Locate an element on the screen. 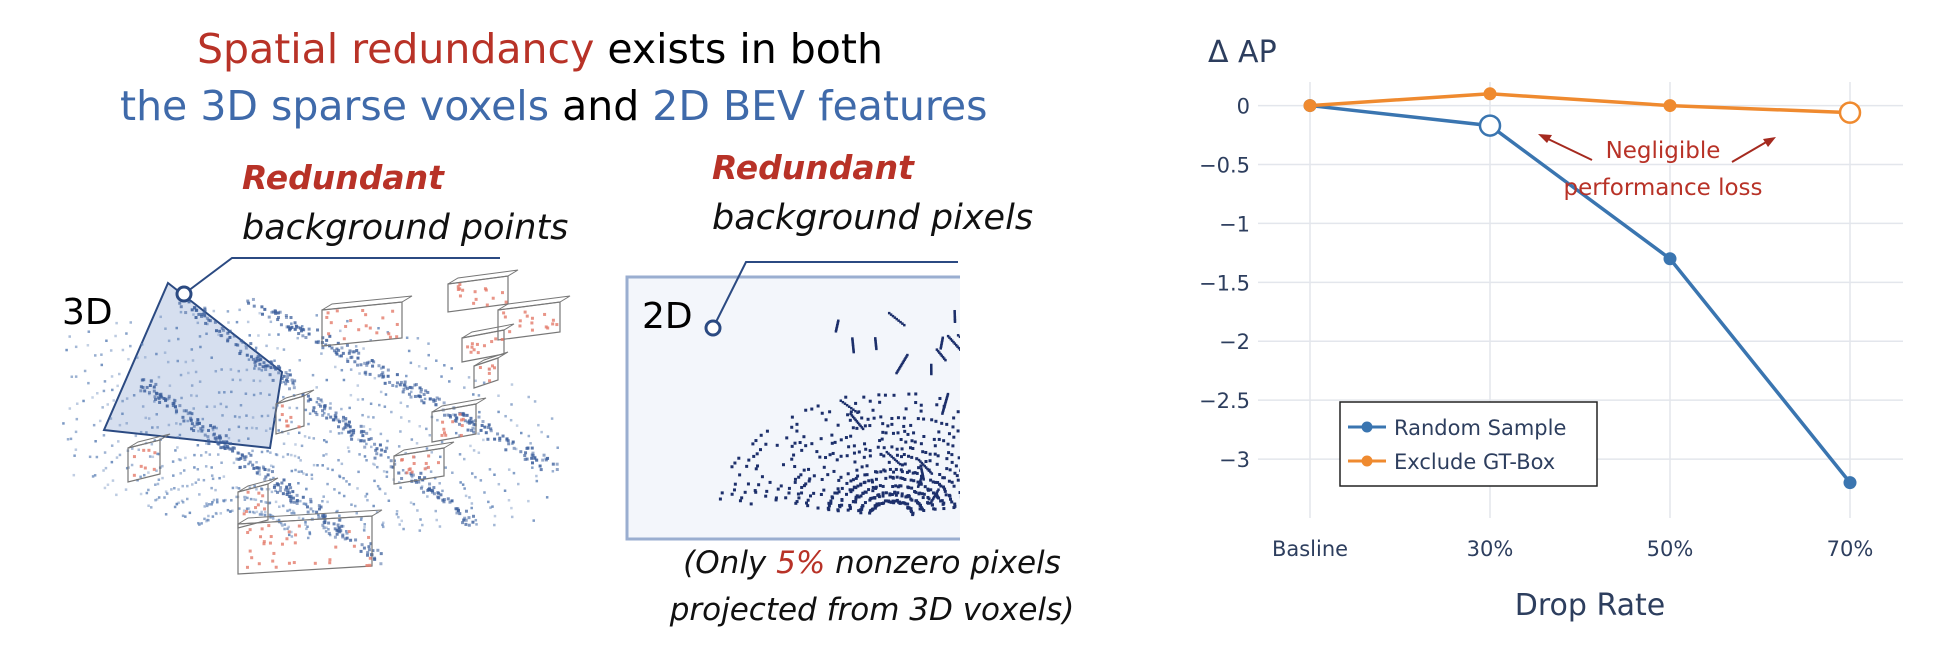 This screenshot has height=648, width=1944. annotation-line-1: Negligible is located at coordinates (1663, 151).